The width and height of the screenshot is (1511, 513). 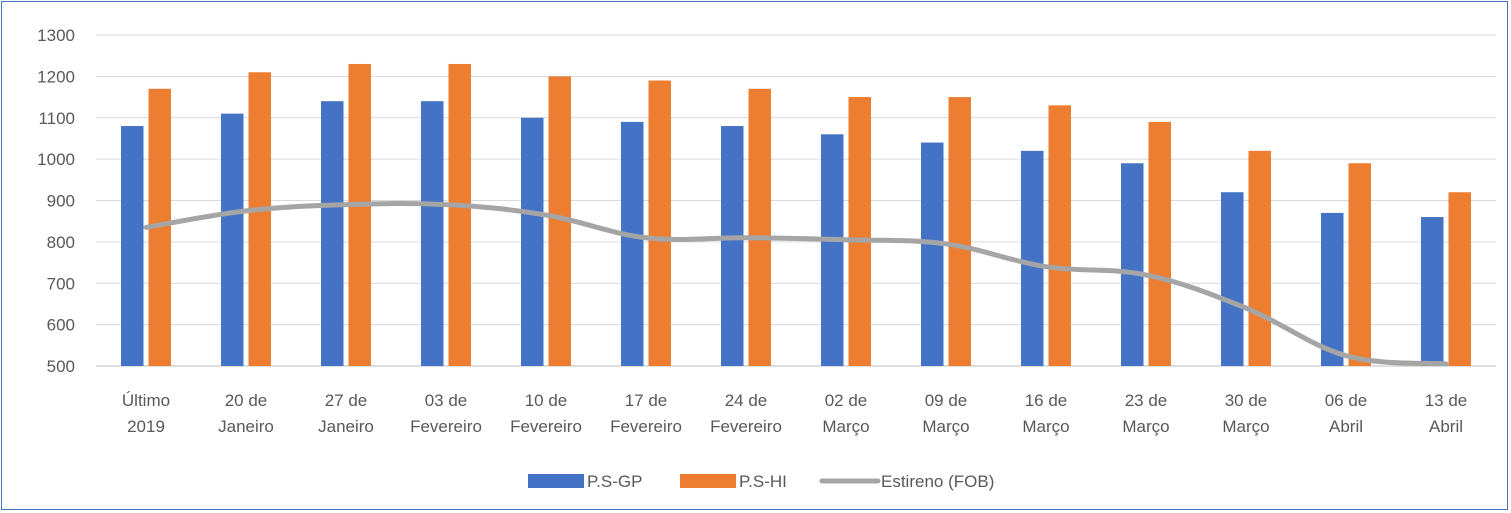 I want to click on x-tick-label: 16 de Março, so click(x=1045, y=413).